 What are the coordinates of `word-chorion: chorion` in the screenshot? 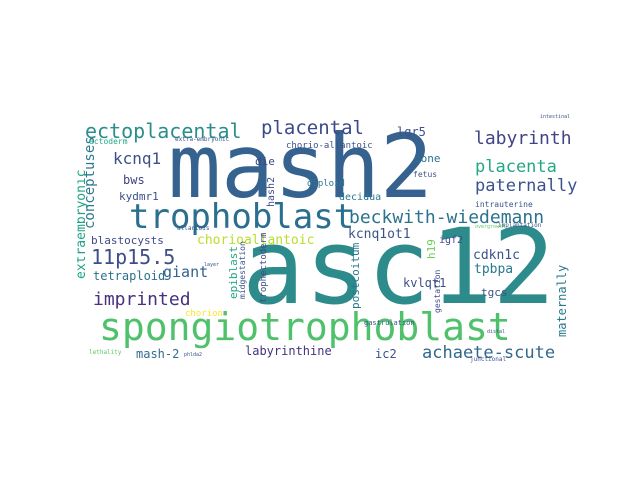 It's located at (204, 314).